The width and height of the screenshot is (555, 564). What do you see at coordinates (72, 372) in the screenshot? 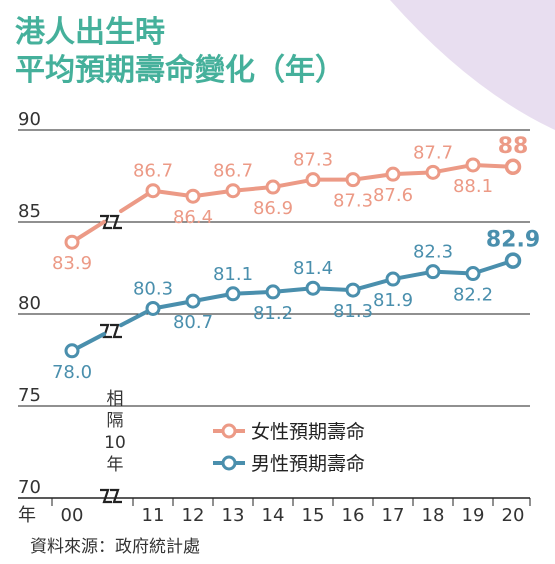
I see `data-label: 78.0` at bounding box center [72, 372].